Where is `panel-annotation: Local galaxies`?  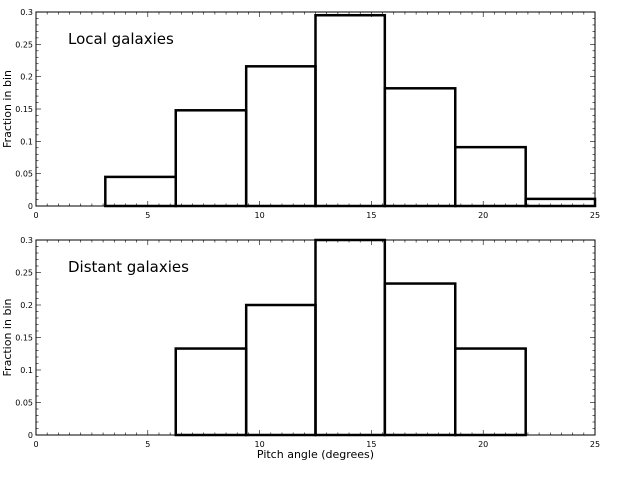
panel-annotation: Local galaxies is located at coordinates (121, 39).